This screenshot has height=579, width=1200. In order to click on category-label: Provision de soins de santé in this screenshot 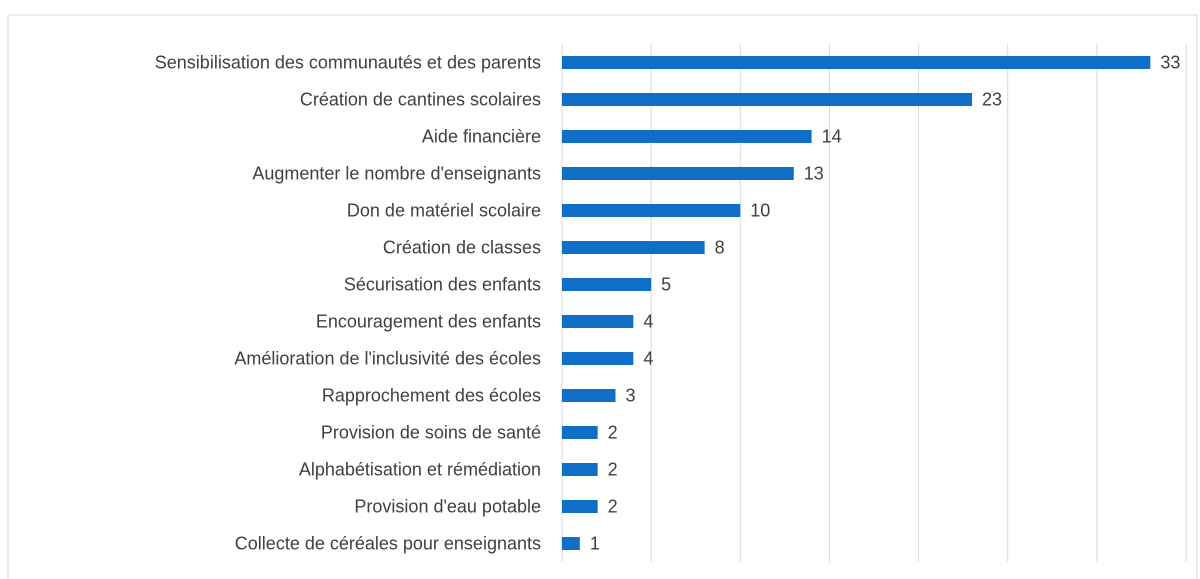, I will do `click(431, 432)`.